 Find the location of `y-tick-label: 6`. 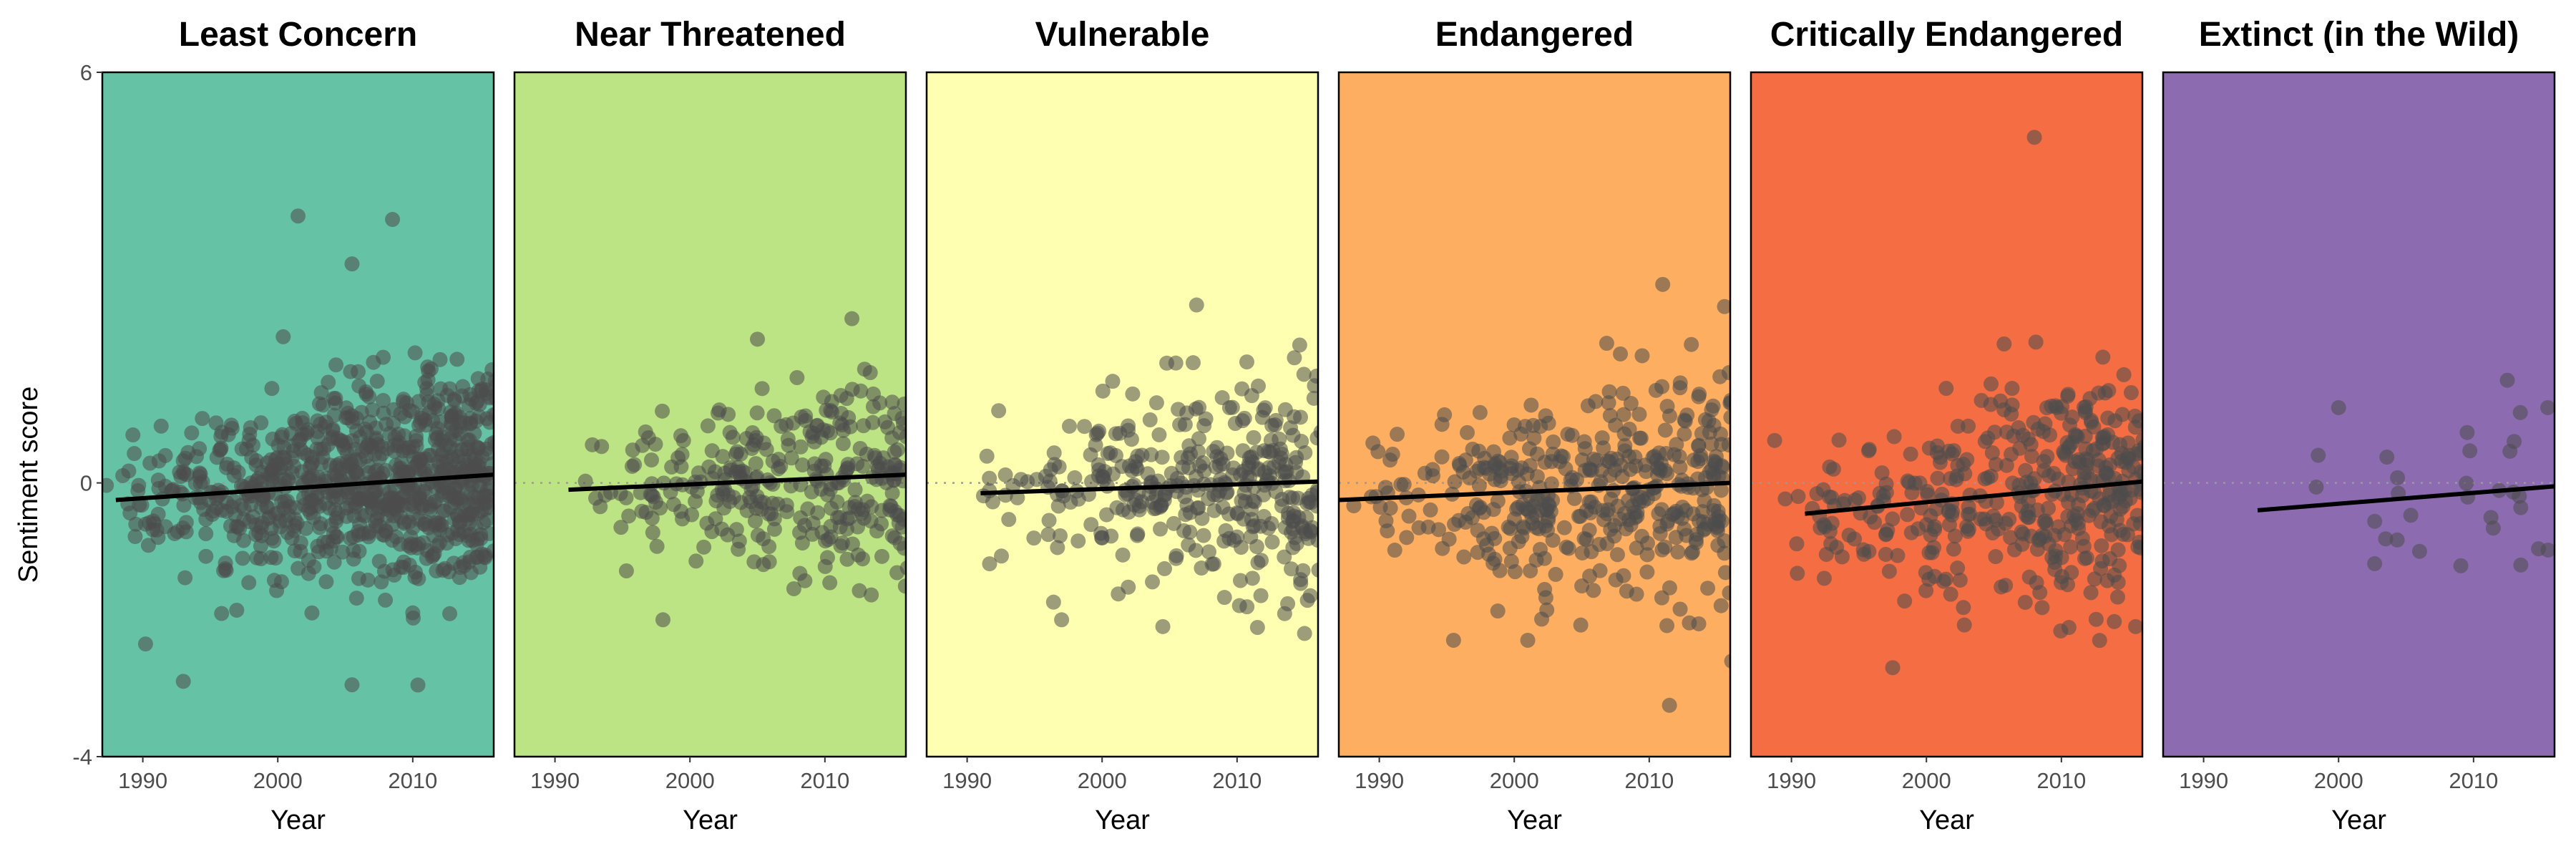

y-tick-label: 6 is located at coordinates (86, 72).